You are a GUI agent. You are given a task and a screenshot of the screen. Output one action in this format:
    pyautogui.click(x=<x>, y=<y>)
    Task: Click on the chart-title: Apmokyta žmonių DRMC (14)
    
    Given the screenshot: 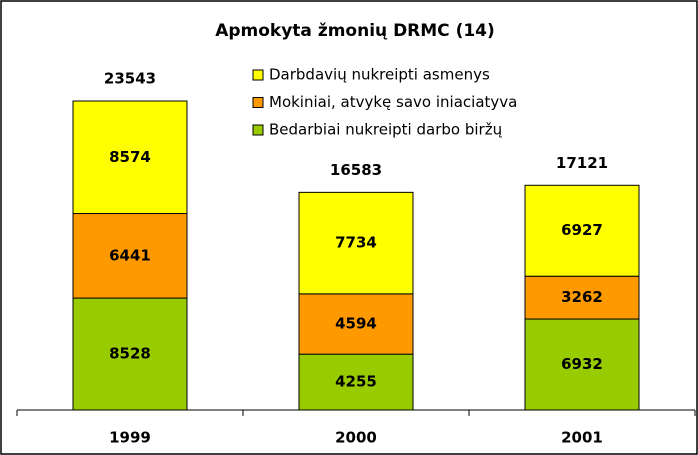 What is the action you would take?
    pyautogui.click(x=355, y=31)
    